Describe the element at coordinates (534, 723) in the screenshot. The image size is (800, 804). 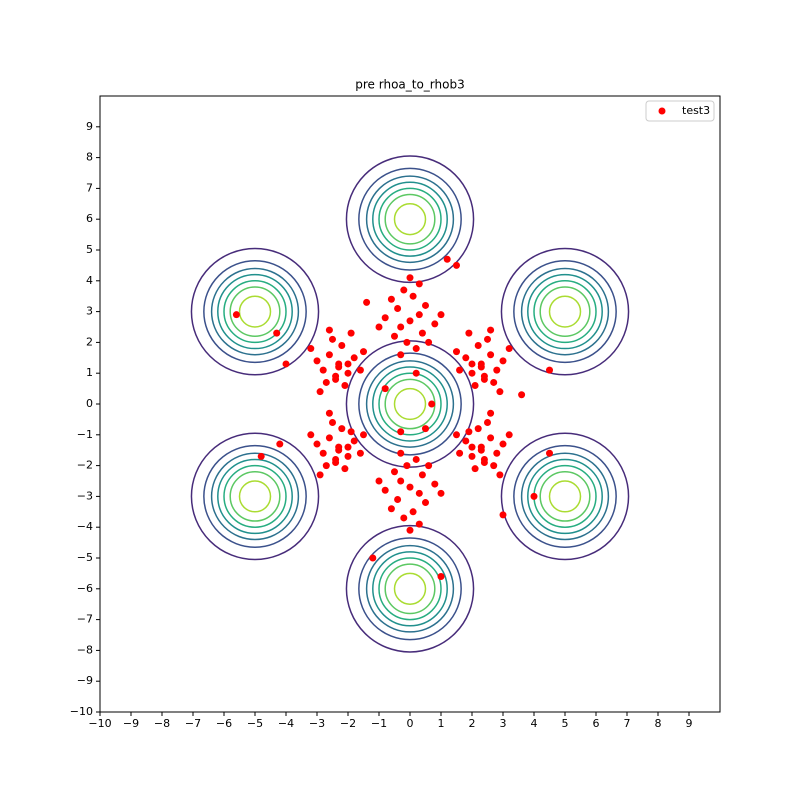
I see `x-tick-label: 4` at that location.